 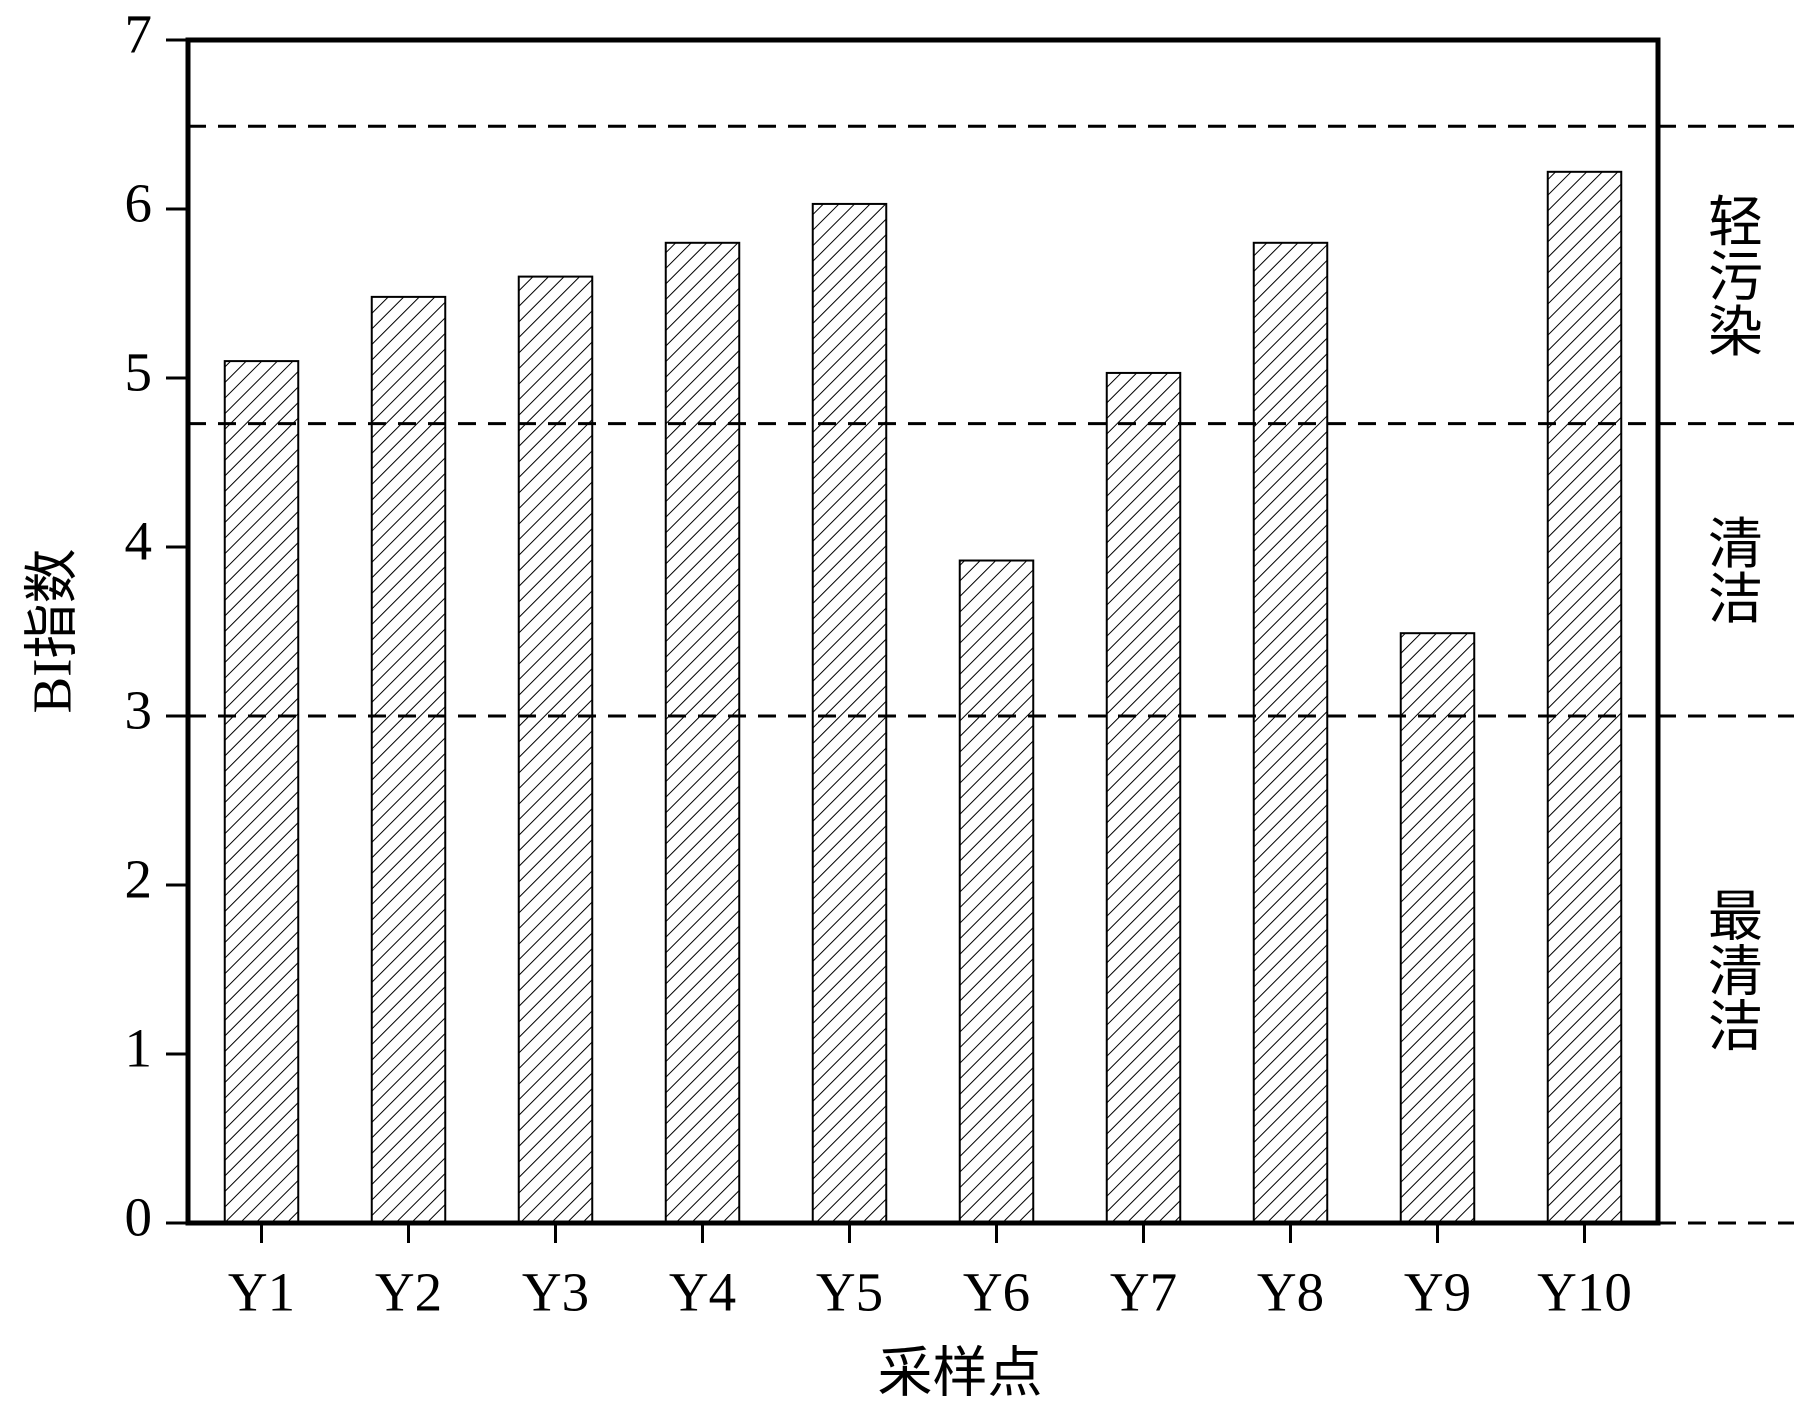 What do you see at coordinates (52, 630) in the screenshot?
I see `y-axis-title: BI指数` at bounding box center [52, 630].